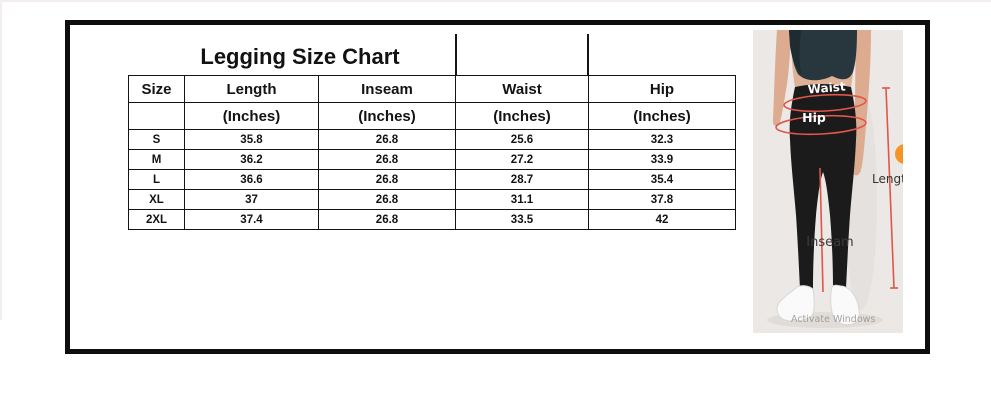  I want to click on unit-length: (Inches), so click(251, 116).